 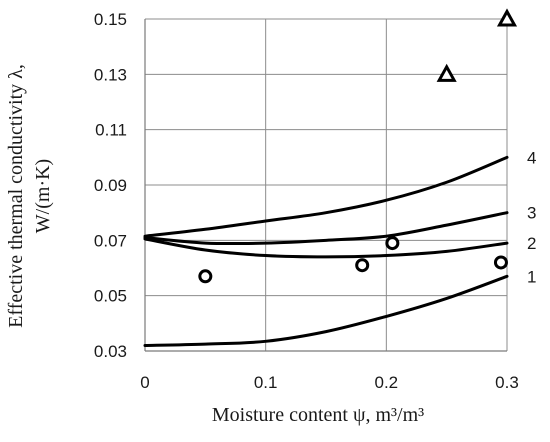 I want to click on x-tick-label: 0.1, so click(x=266, y=382).